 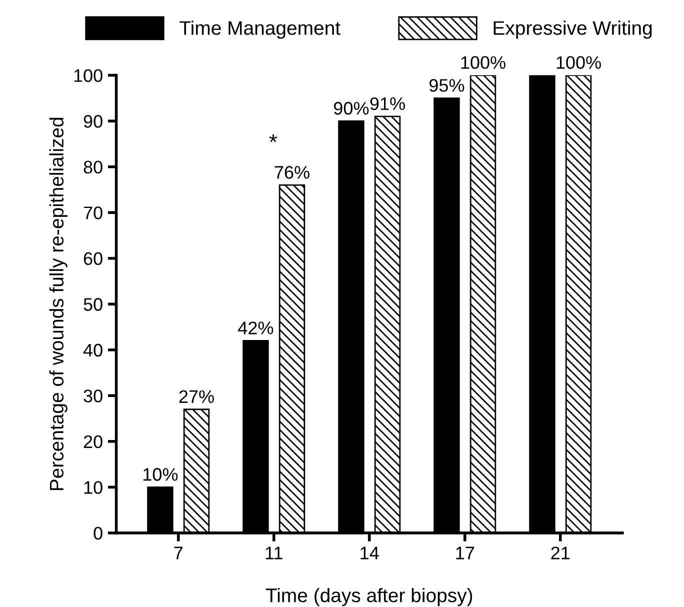 I want to click on legend-label: Time Management, so click(x=260, y=29).